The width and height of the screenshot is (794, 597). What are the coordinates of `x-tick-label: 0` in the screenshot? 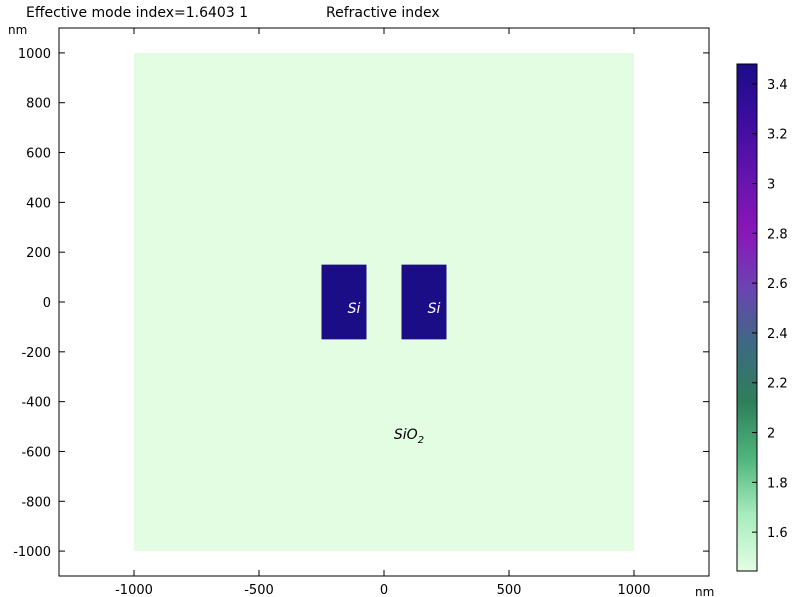 It's located at (384, 590).